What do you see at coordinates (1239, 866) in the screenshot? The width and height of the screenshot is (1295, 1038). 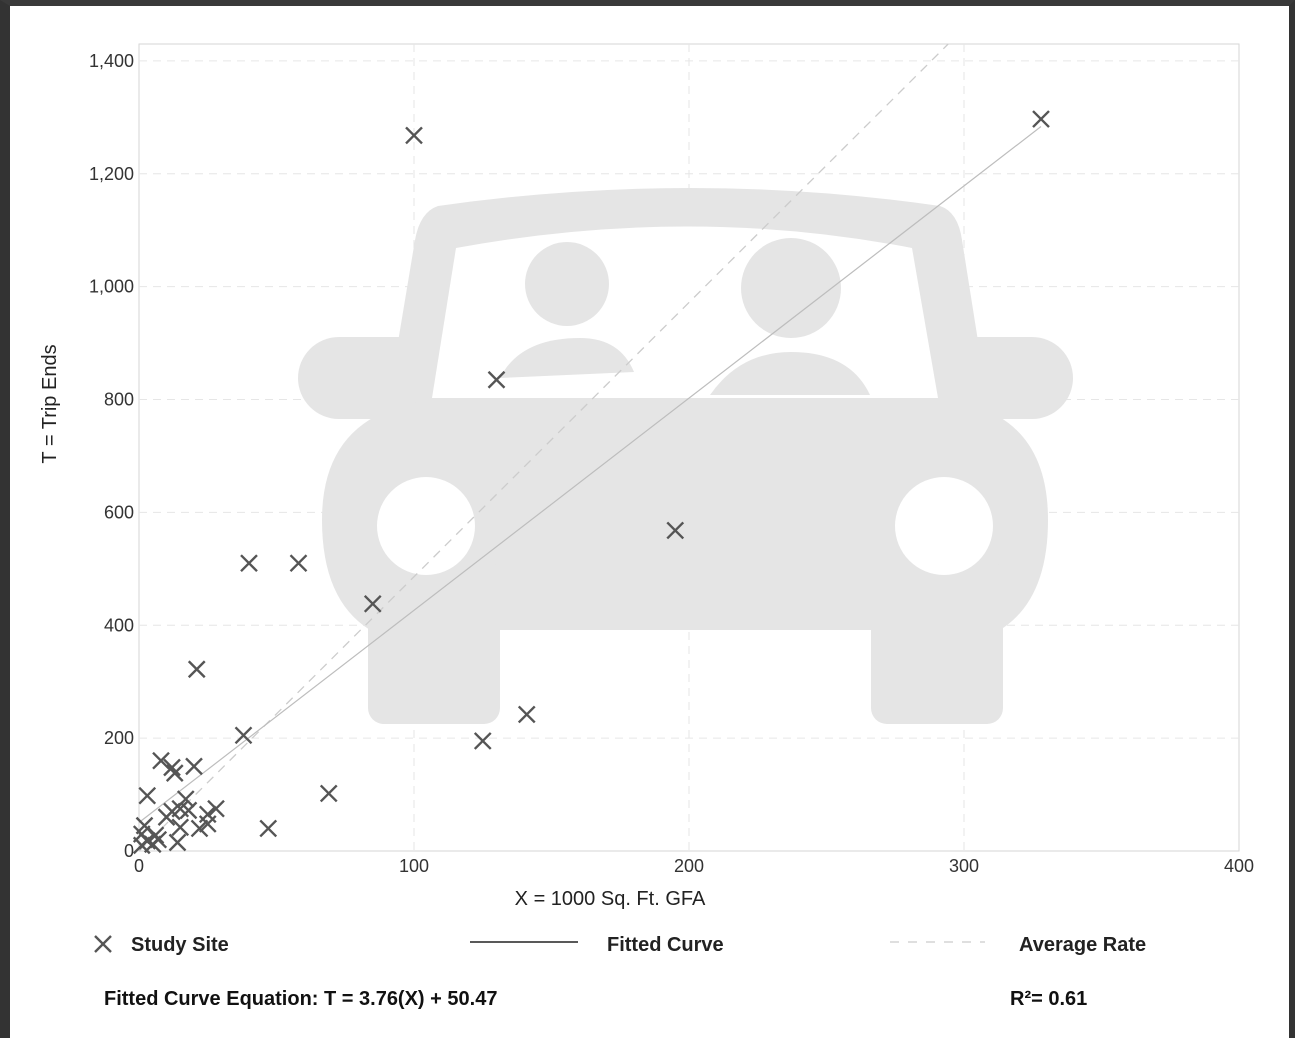 I see `x-tick-label: 400` at bounding box center [1239, 866].